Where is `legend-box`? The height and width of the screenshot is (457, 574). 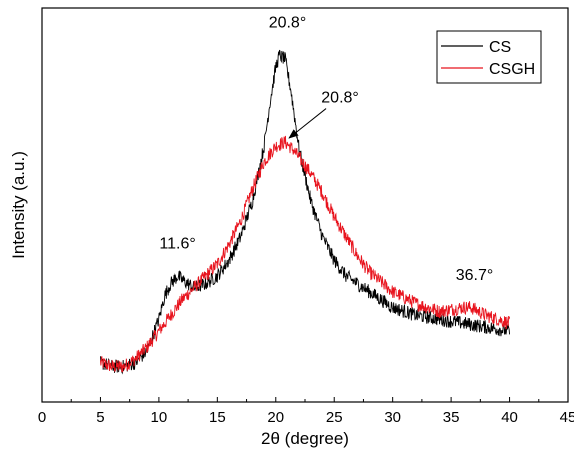
legend-box is located at coordinates (489, 57).